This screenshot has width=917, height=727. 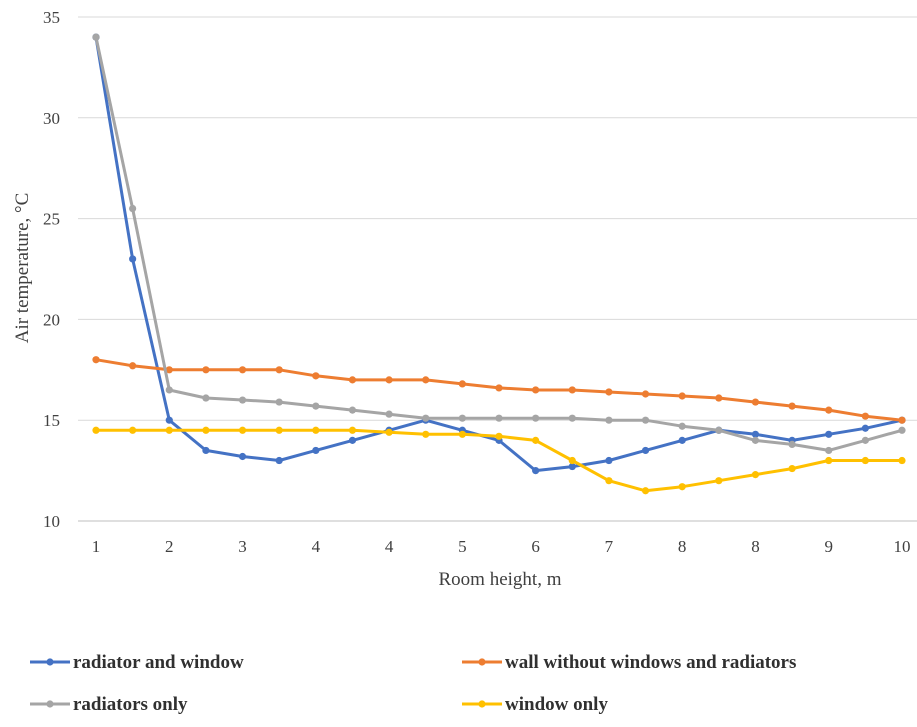 I want to click on x-tick-label: 5, so click(x=462, y=546).